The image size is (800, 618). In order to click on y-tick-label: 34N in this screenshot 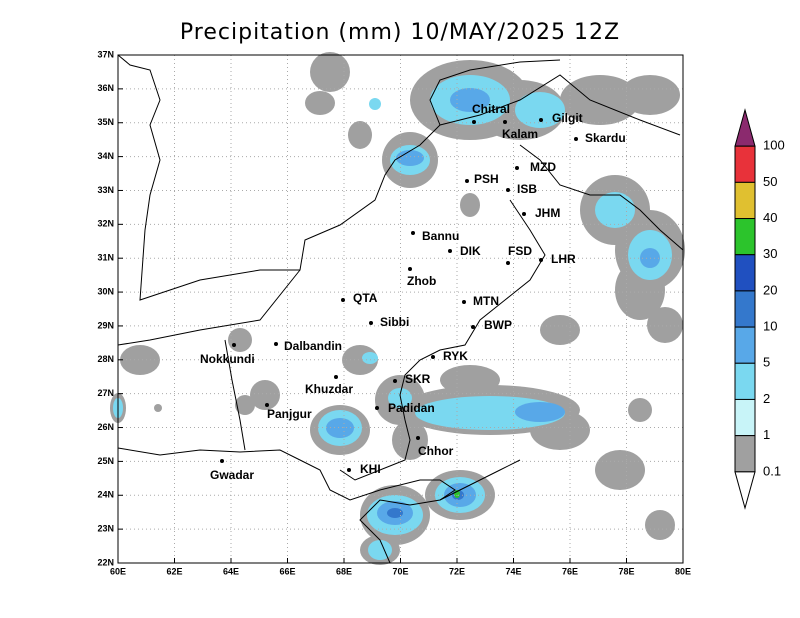, I will do `click(105, 156)`.